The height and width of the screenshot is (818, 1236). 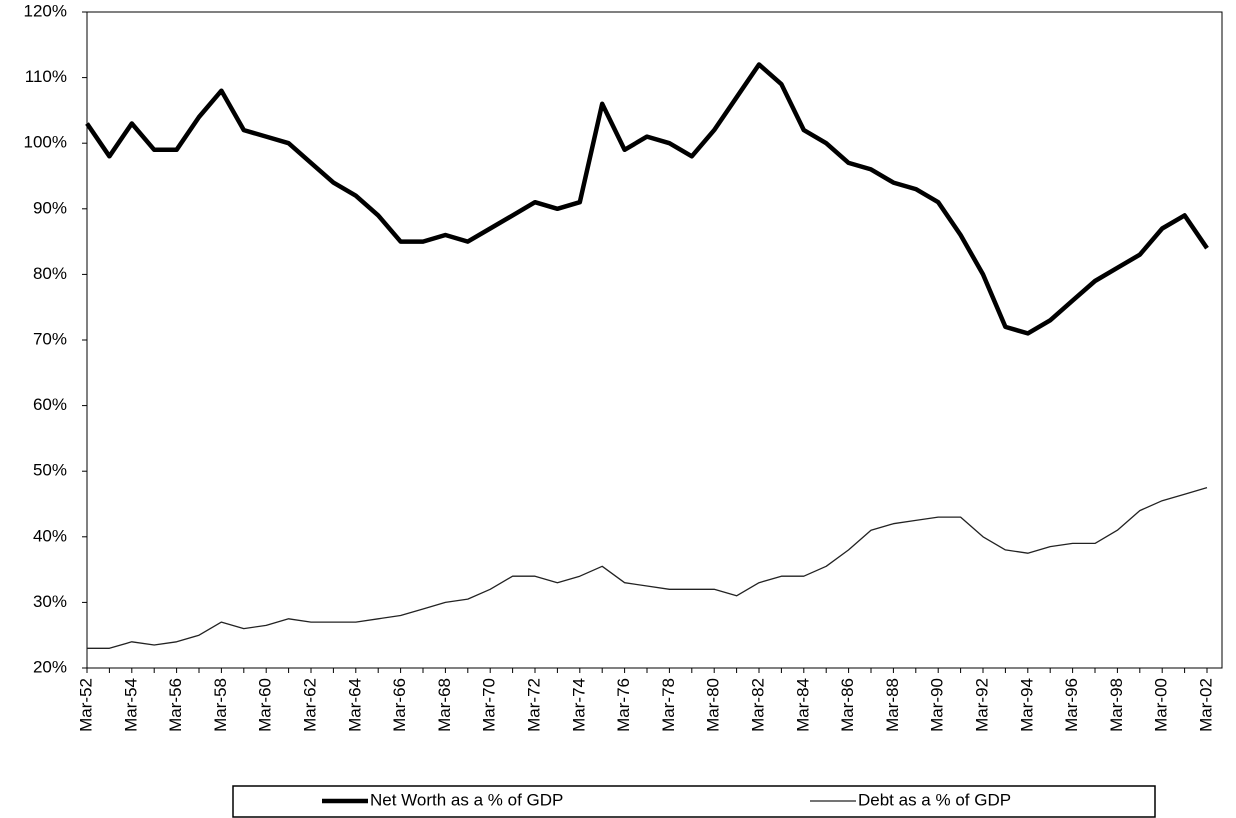 I want to click on y-tick-label: 80%, so click(x=50, y=273).